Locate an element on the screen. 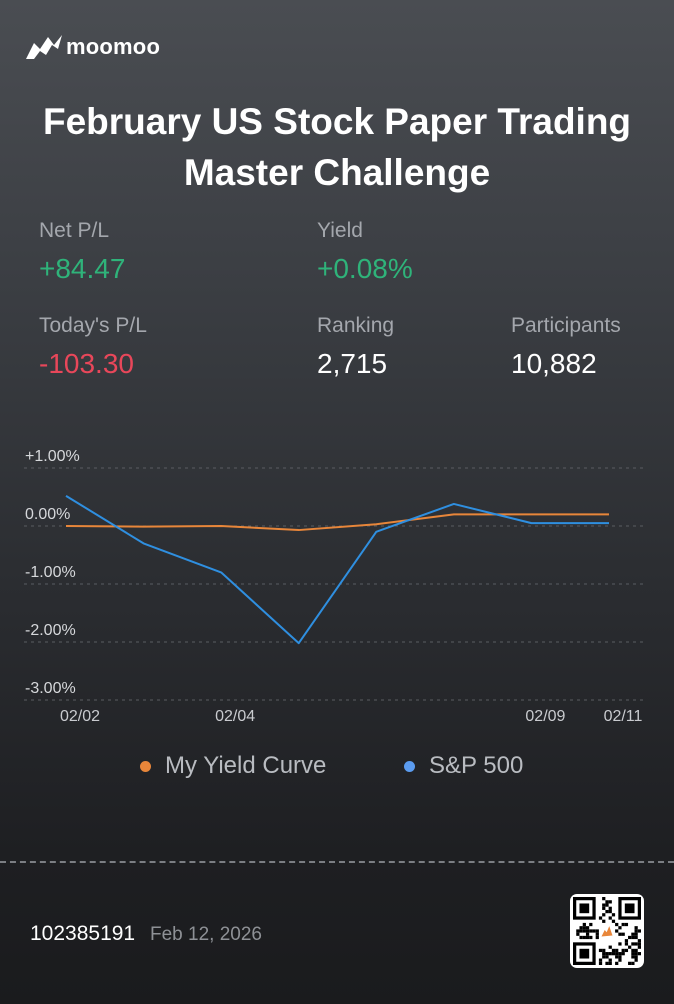 The image size is (674, 1004). footer-date: Feb 12, 2026 is located at coordinates (206, 934).